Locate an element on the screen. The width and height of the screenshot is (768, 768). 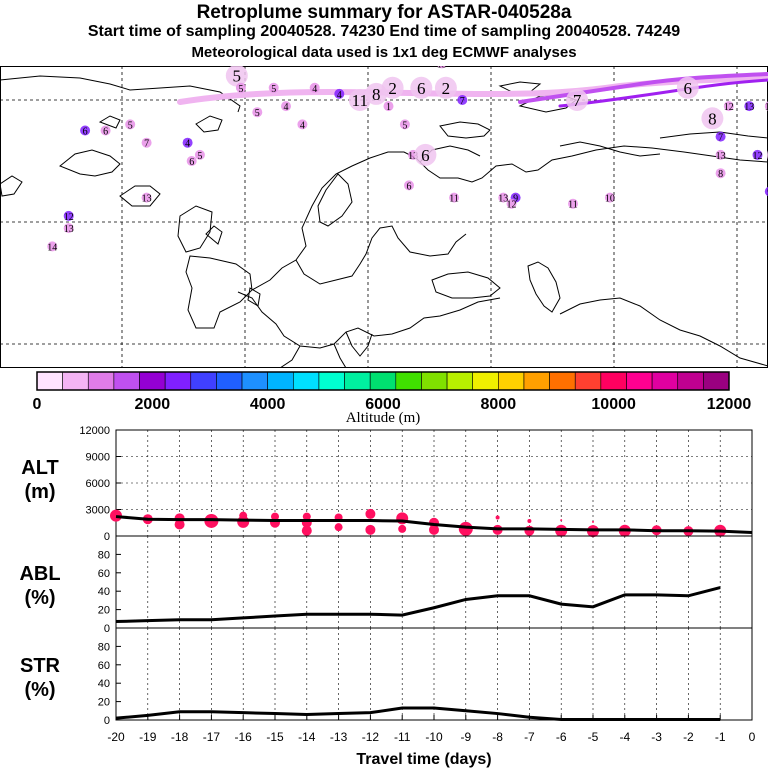
colorbar-tick-label: 6000 is located at coordinates (383, 404).